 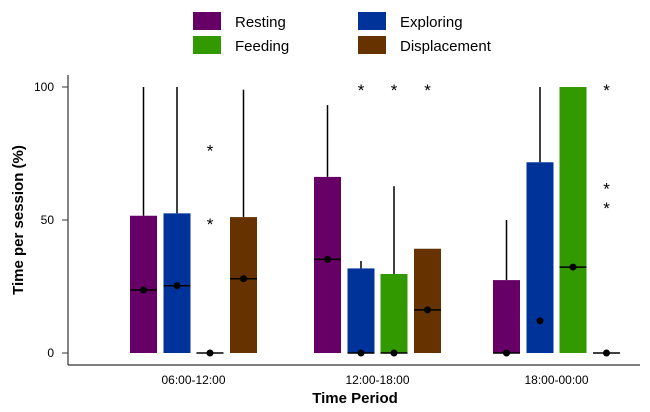 What do you see at coordinates (427, 217) in the screenshot?
I see `box-displacement-1: *` at bounding box center [427, 217].